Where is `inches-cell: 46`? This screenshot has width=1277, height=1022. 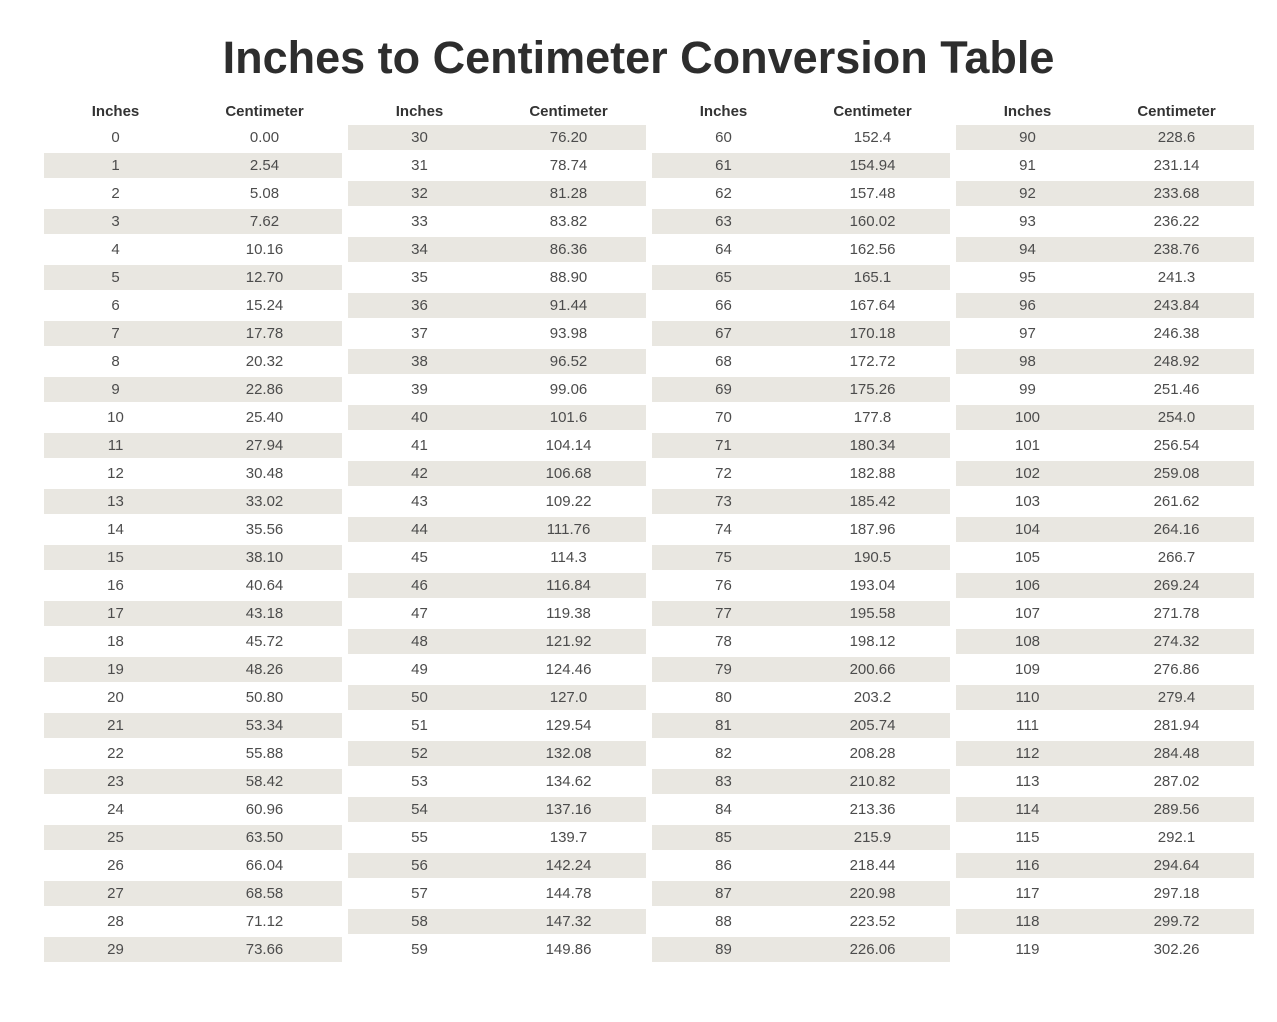 inches-cell: 46 is located at coordinates (420, 585).